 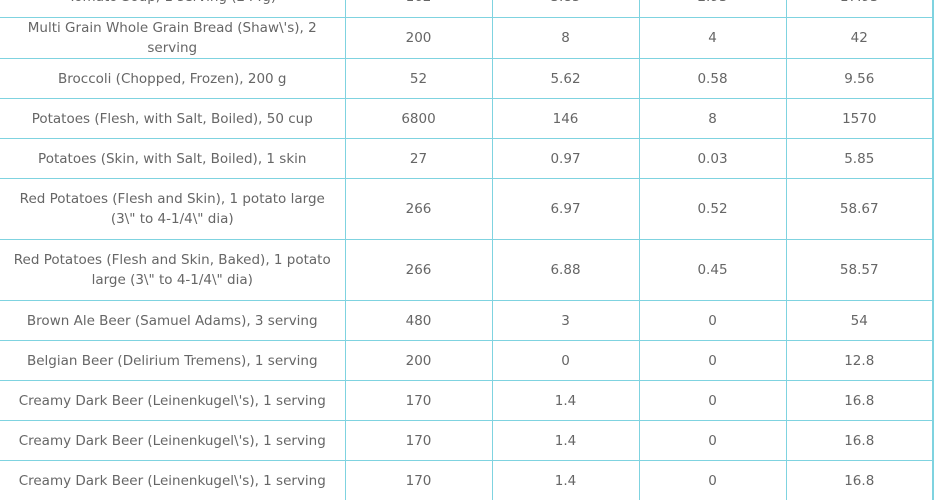 I want to click on fat-cell: 0.45, so click(x=712, y=270).